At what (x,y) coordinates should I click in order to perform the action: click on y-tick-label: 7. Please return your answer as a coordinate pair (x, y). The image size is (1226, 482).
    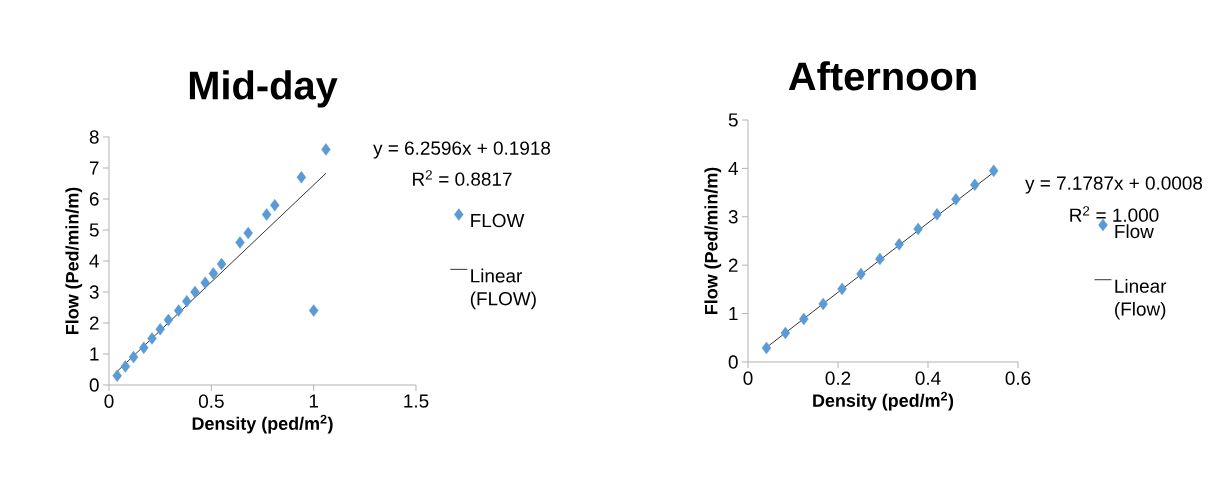
    Looking at the image, I should click on (94, 168).